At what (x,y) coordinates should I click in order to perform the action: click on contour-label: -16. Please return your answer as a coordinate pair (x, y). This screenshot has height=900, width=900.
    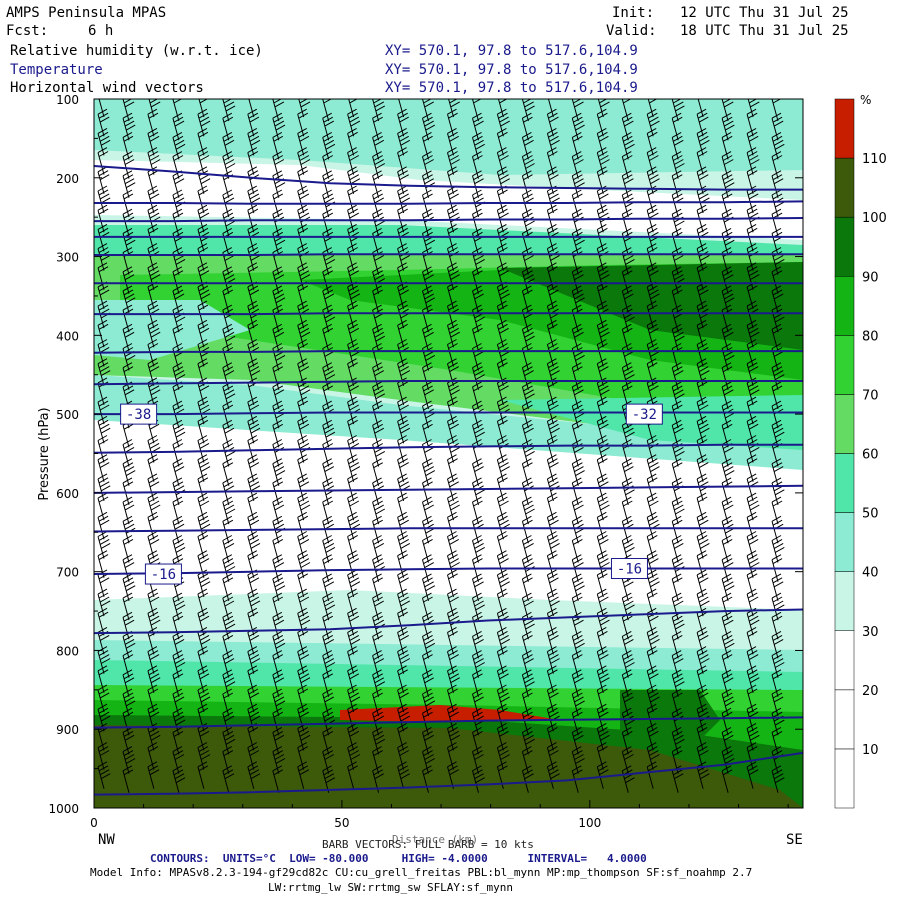
    Looking at the image, I should click on (629, 570).